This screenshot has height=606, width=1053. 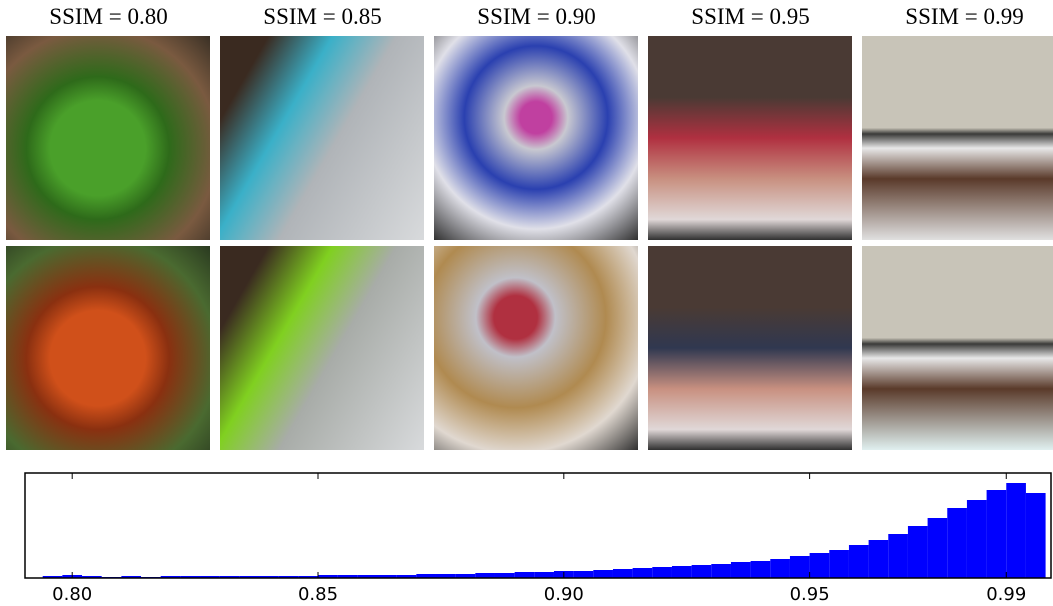 I want to click on panel-title: SSIM = 0.90, so click(x=536, y=16).